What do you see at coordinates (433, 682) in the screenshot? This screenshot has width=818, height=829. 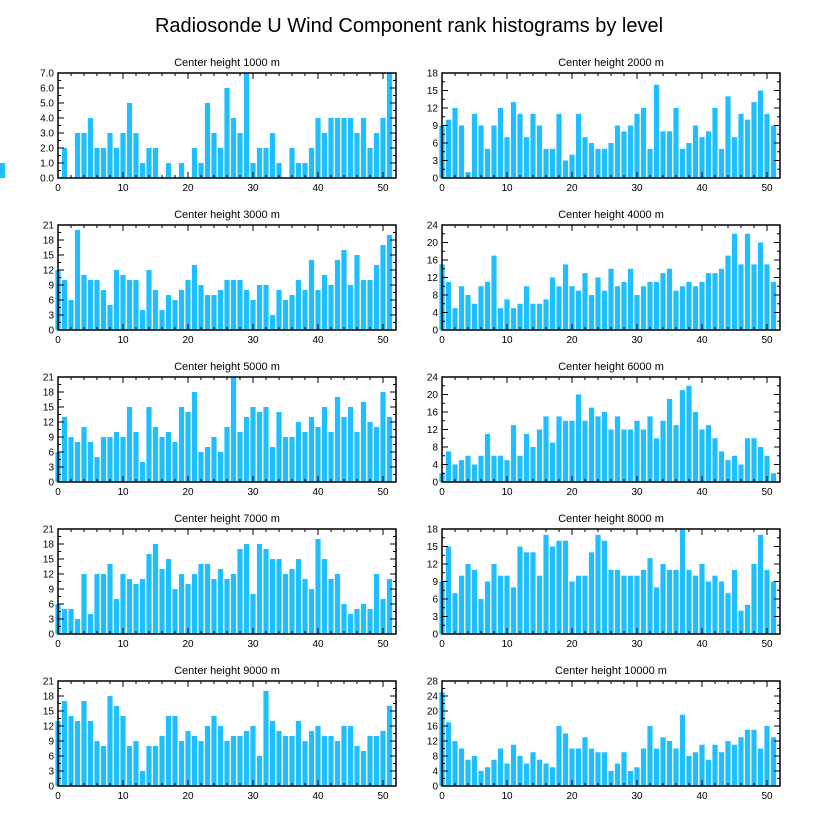 I see `y-tick-label: 28` at bounding box center [433, 682].